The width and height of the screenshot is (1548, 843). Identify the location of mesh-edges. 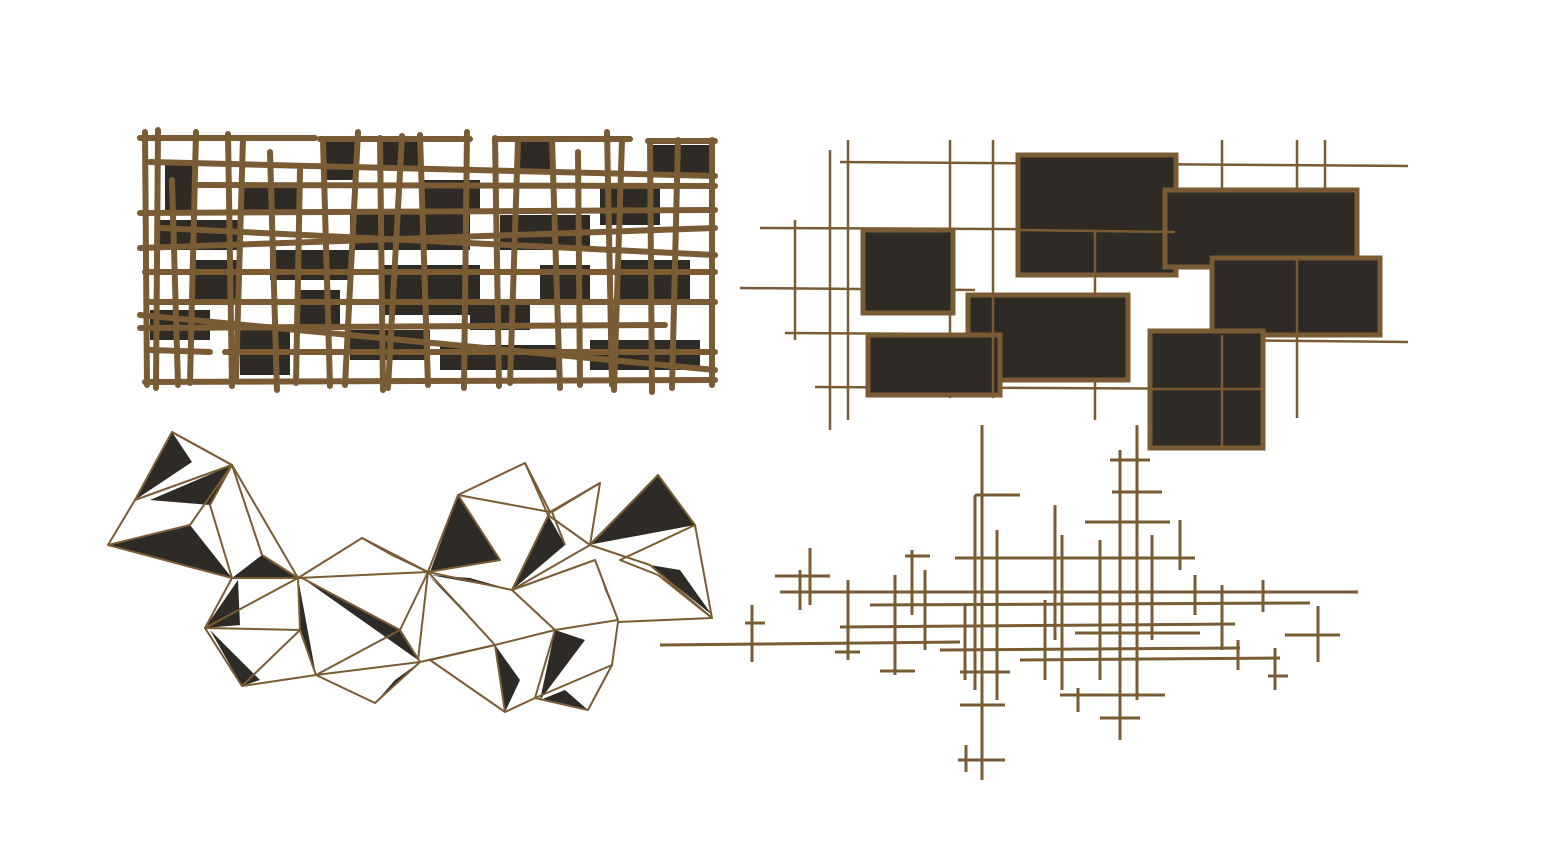
(410, 572).